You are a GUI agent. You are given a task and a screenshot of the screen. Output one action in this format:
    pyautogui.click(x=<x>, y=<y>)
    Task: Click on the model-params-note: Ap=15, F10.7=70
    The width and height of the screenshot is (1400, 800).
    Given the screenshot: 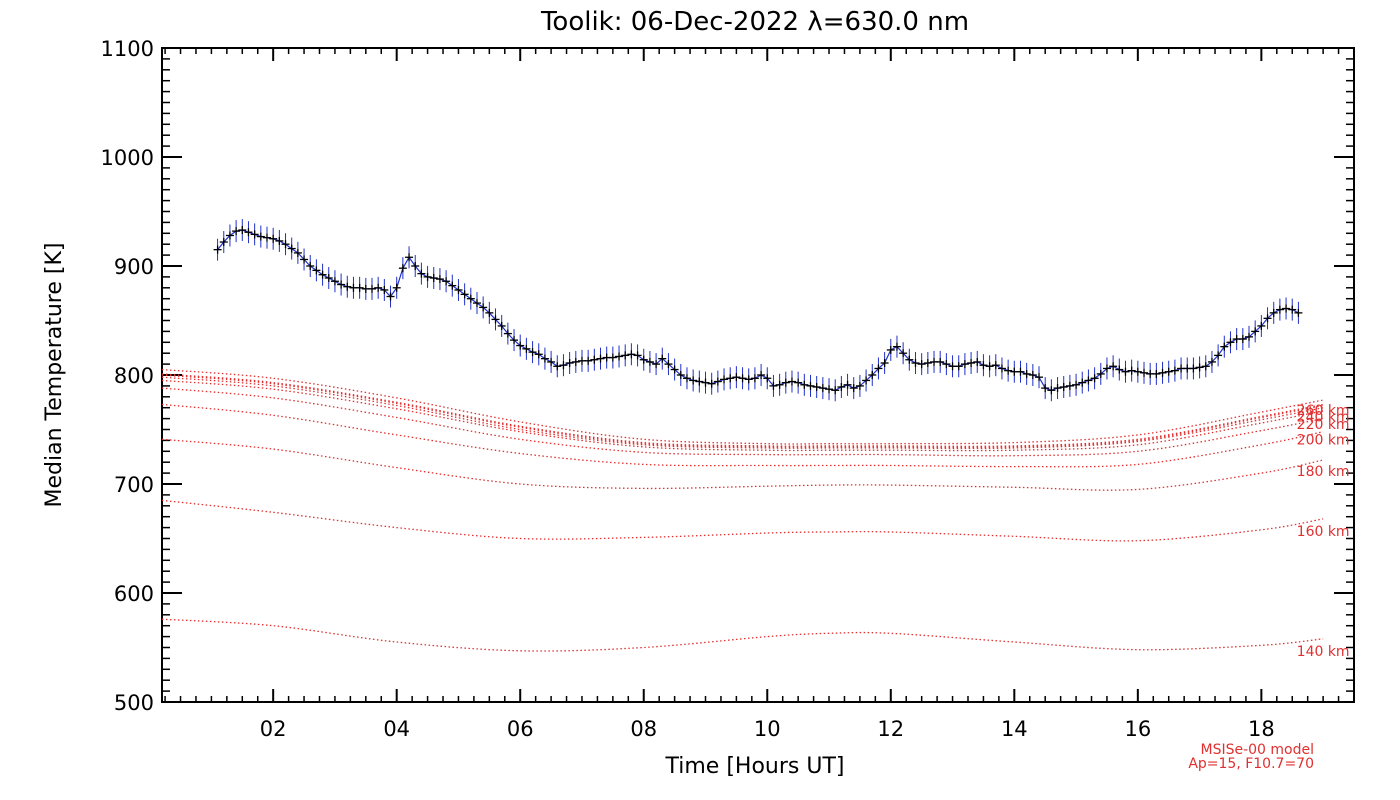 What is the action you would take?
    pyautogui.click(x=1251, y=764)
    